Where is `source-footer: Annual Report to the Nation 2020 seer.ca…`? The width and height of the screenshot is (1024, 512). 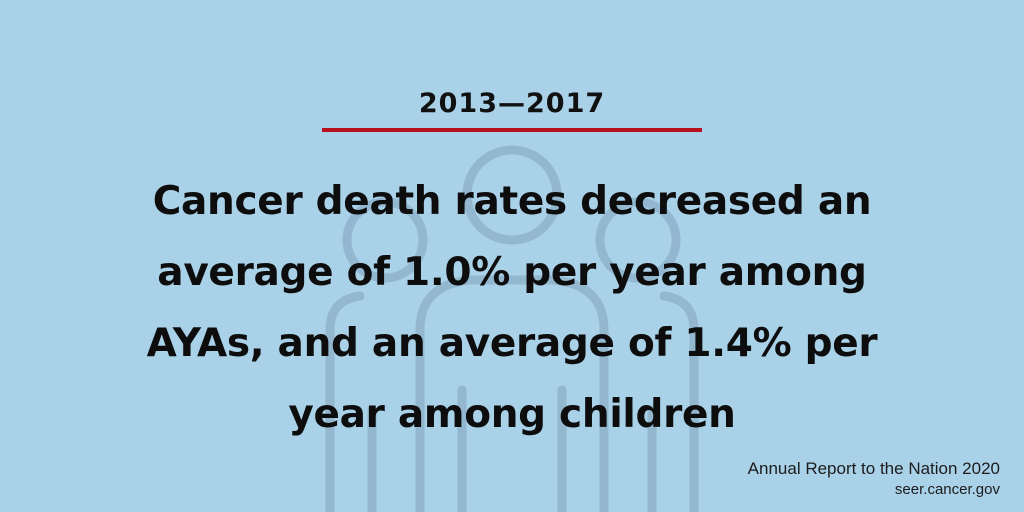
source-footer: Annual Report to the Nation 2020 seer.ca… is located at coordinates (874, 479).